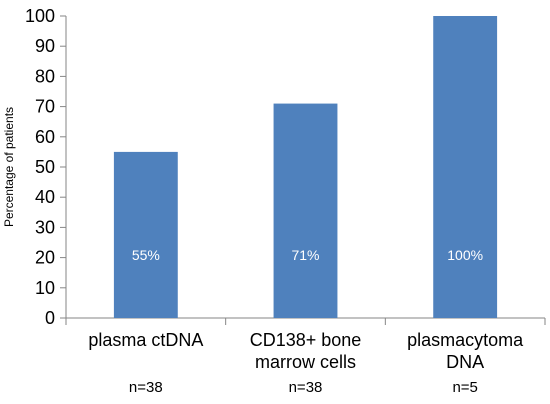 This screenshot has height=404, width=550. I want to click on category-label: CD138+ bone, so click(306, 340).